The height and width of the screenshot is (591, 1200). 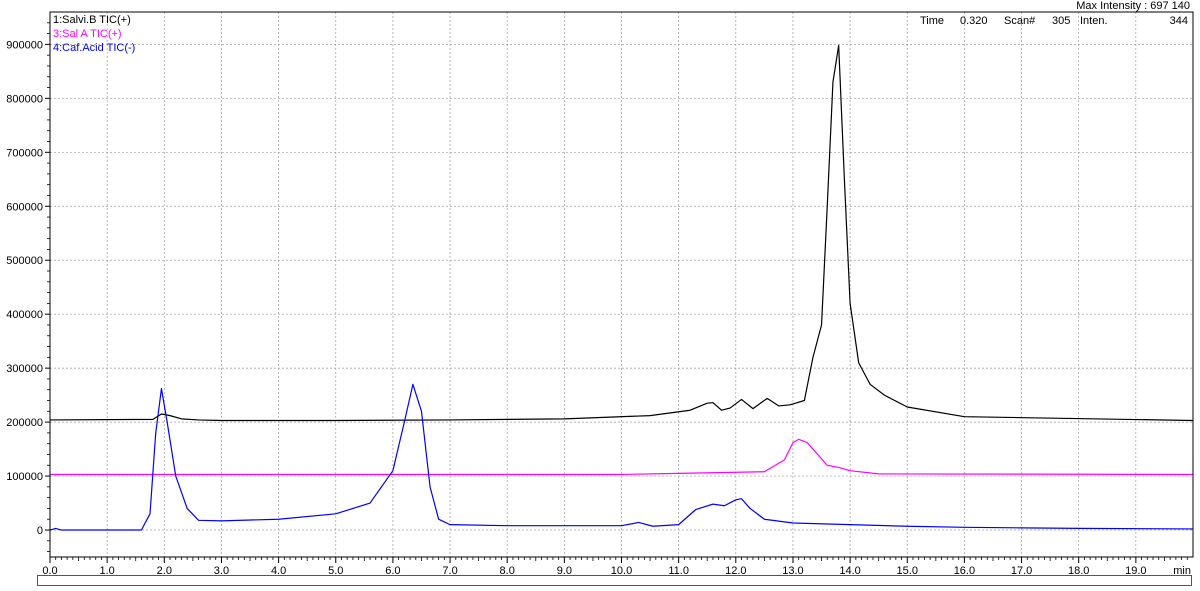 I want to click on x-tick-label: 9.0, so click(x=564, y=571).